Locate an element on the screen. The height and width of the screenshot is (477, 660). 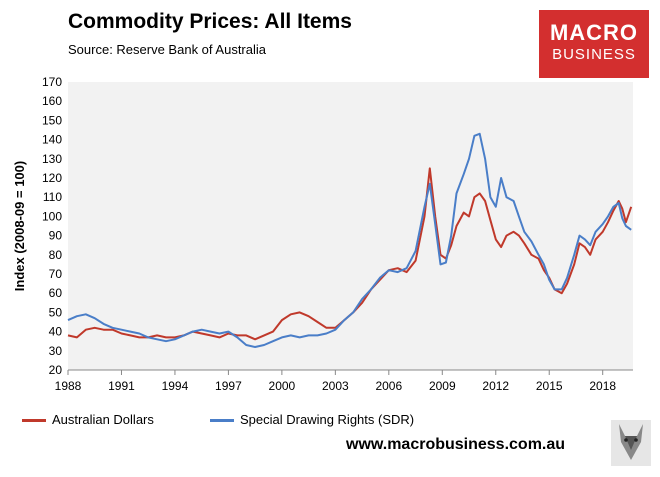
y-tick-label: 160 is located at coordinates (52, 101).